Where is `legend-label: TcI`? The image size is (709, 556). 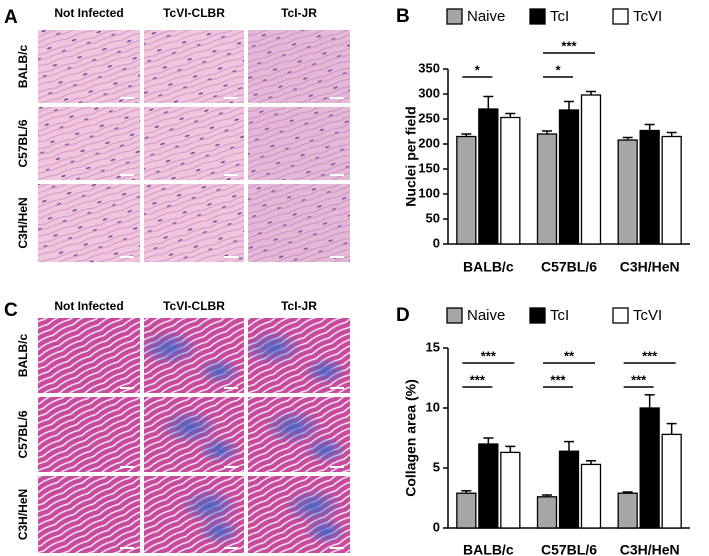
legend-label: TcI is located at coordinates (559, 16).